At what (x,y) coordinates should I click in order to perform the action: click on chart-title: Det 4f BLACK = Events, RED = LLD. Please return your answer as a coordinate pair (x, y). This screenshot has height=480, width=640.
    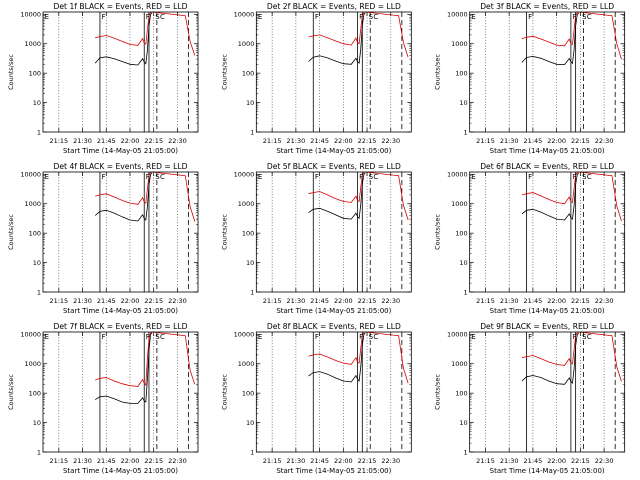
    Looking at the image, I should click on (121, 166).